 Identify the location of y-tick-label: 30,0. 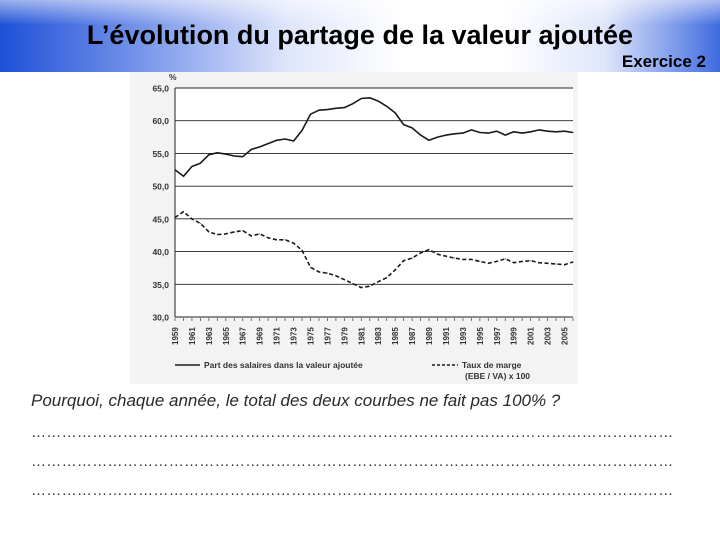
(160, 318).